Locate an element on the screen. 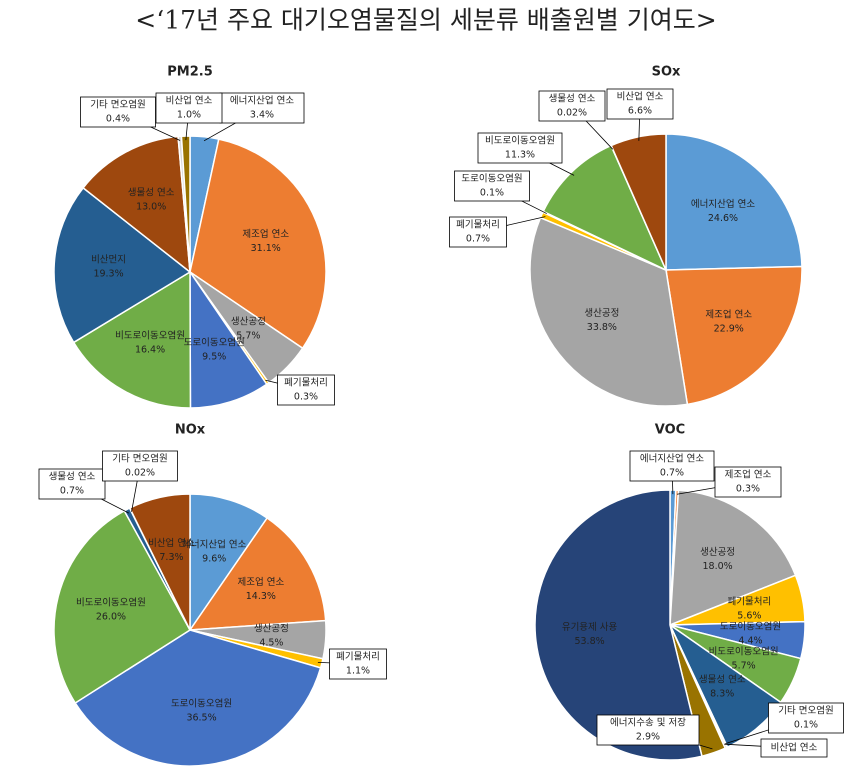 This screenshot has width=852, height=768. slice-value: 8.3% is located at coordinates (722, 693).